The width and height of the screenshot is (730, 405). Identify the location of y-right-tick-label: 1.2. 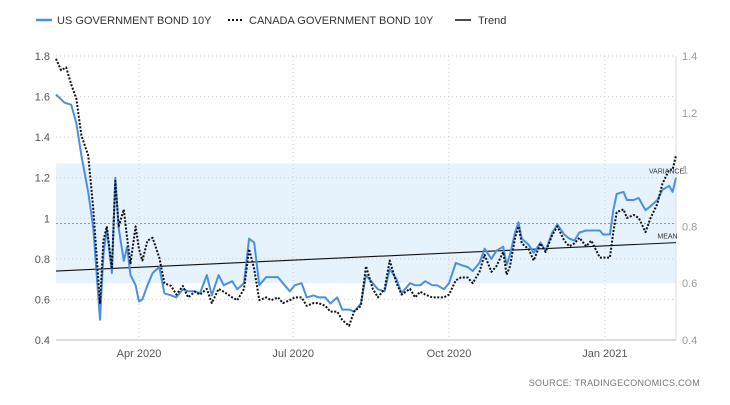
(689, 114).